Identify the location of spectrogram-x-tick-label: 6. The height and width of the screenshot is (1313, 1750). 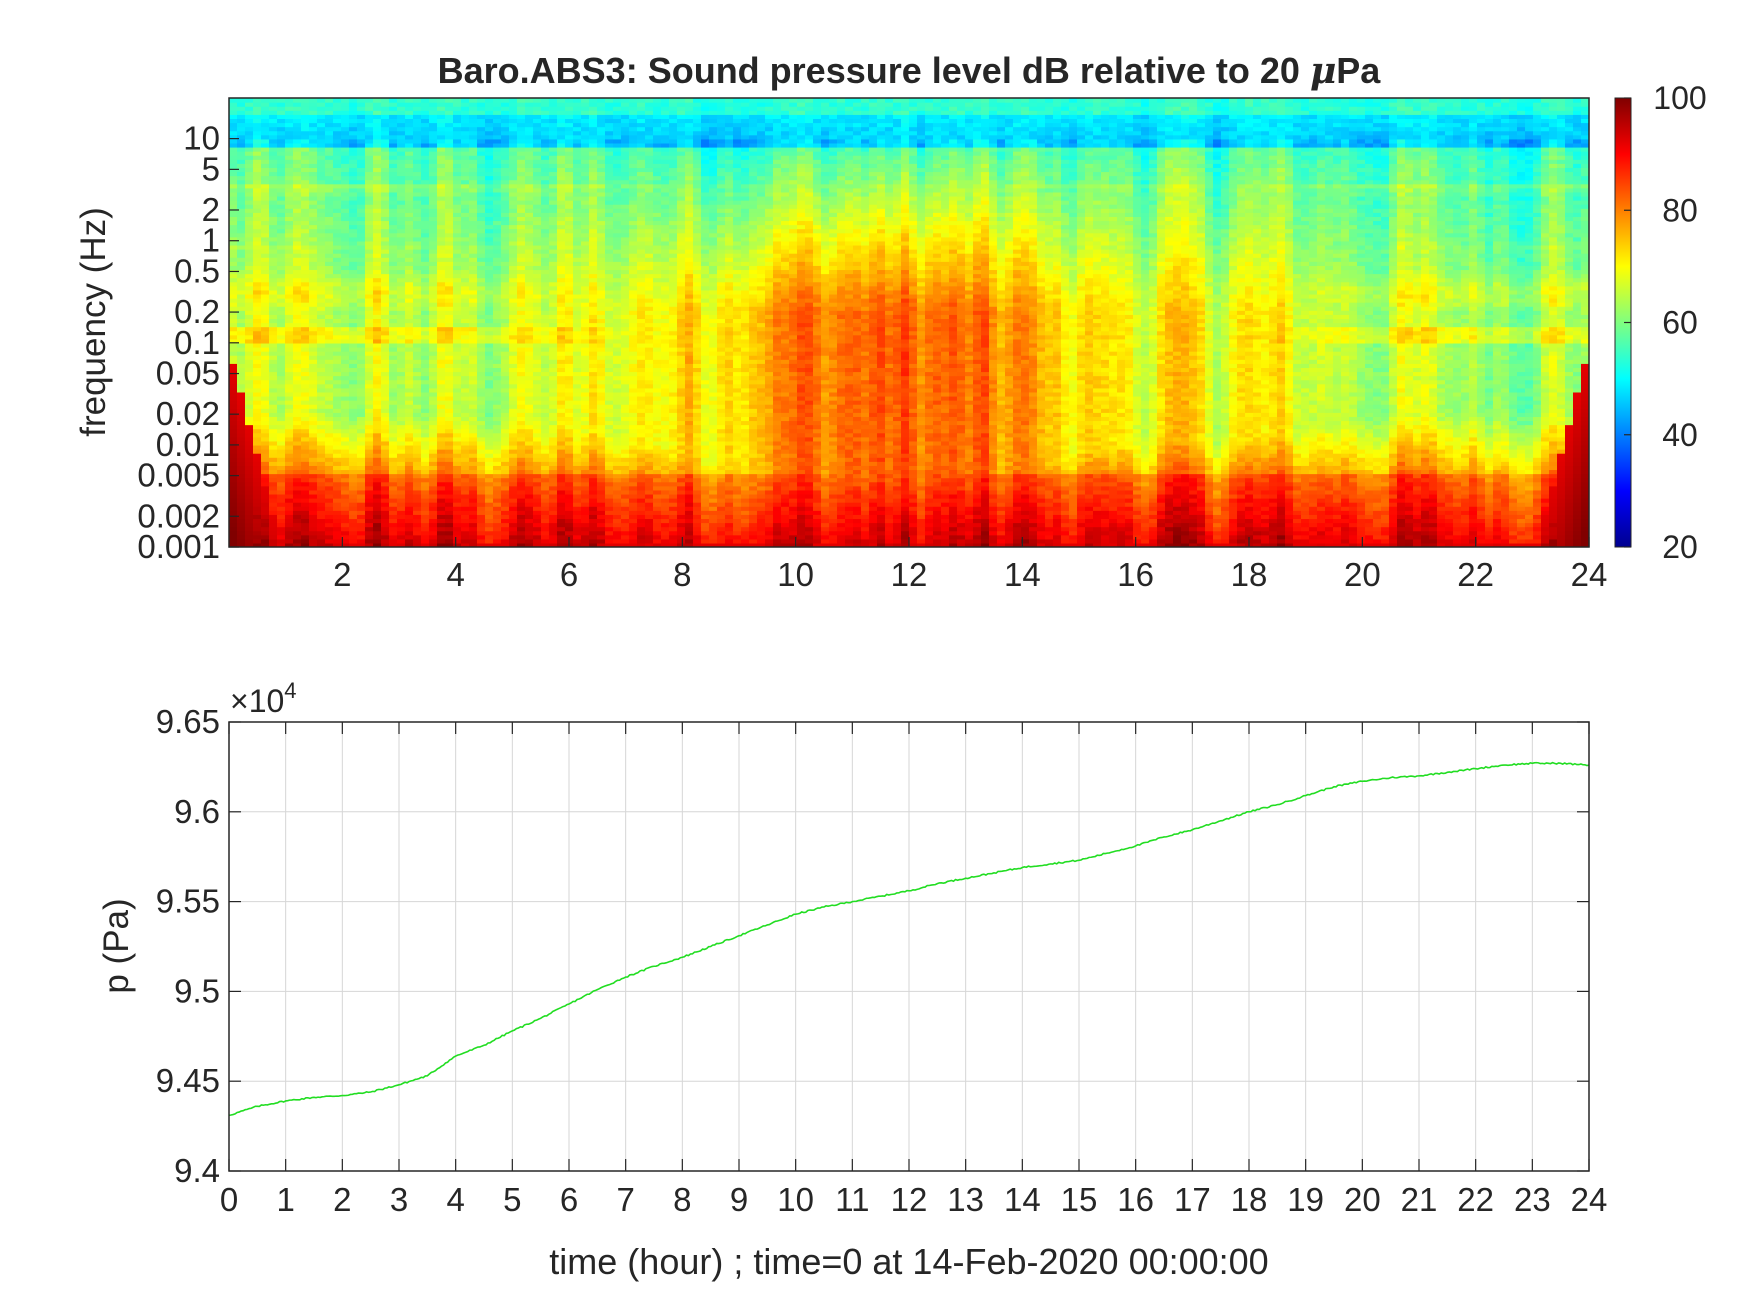
(569, 574).